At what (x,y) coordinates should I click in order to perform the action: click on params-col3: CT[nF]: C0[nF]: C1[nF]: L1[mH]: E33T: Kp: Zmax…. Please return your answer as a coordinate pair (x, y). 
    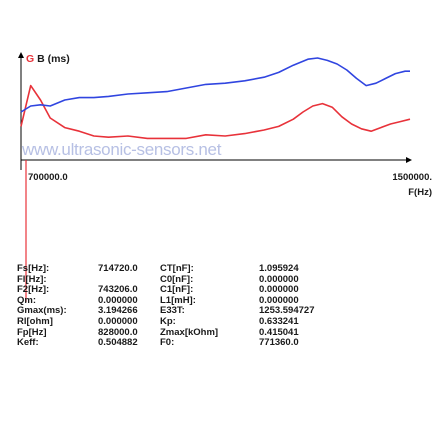
    Looking at the image, I should click on (189, 306).